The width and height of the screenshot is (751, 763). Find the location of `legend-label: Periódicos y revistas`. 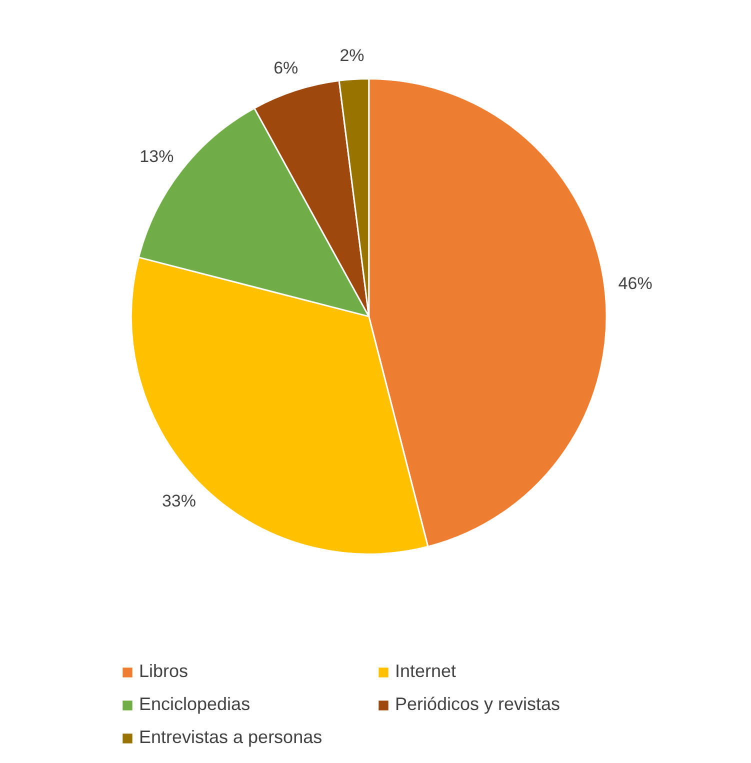

legend-label: Periódicos y revistas is located at coordinates (478, 704).